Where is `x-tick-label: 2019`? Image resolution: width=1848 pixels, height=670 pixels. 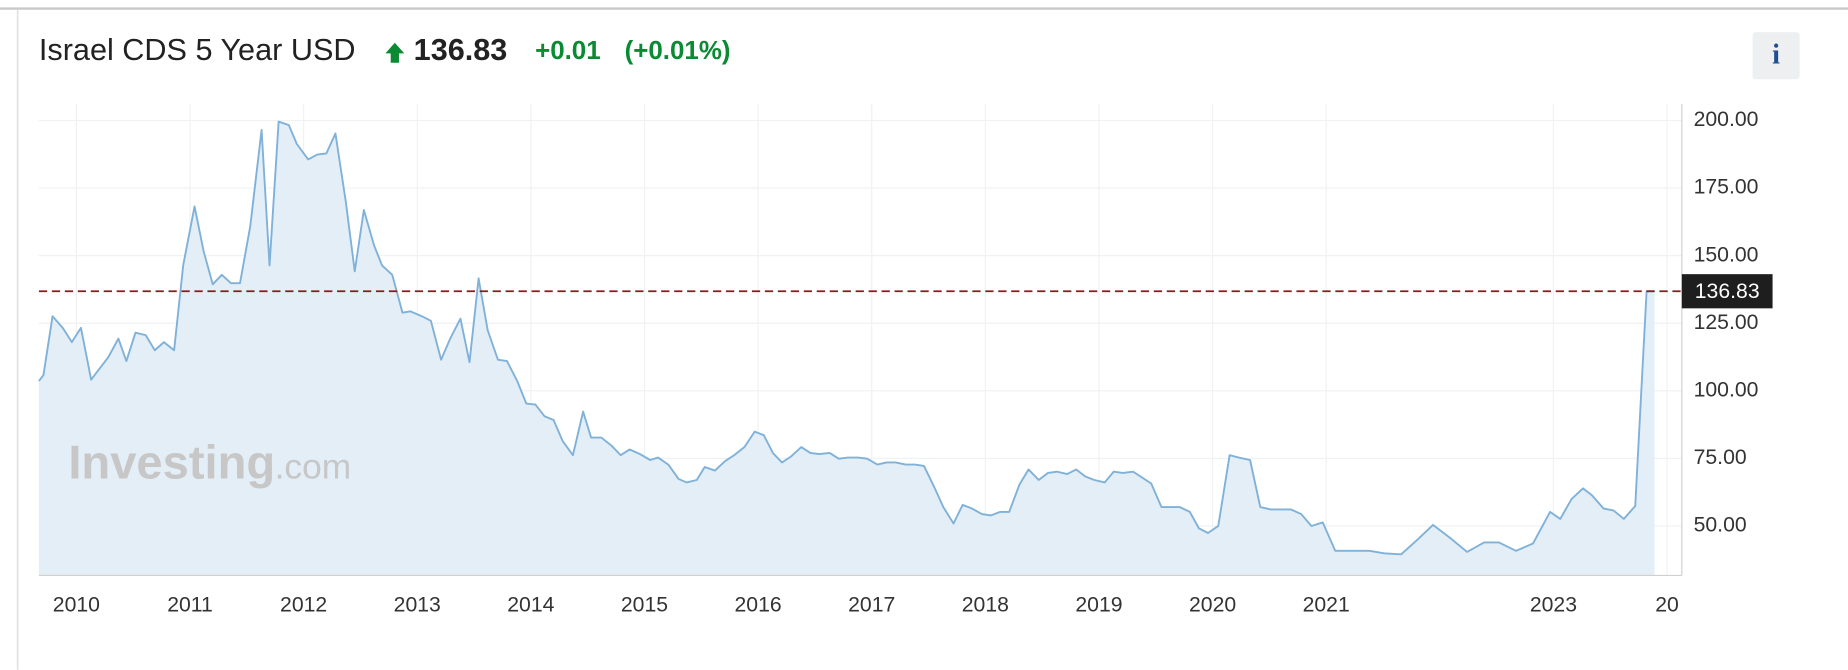
x-tick-label: 2019 is located at coordinates (1098, 605).